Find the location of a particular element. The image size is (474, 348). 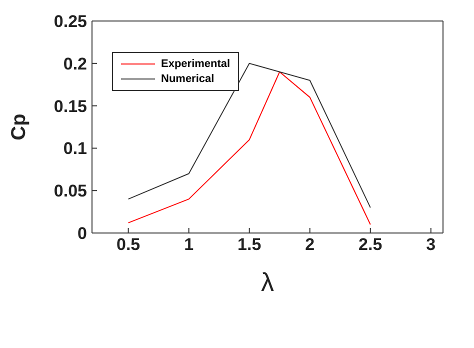

y-tick-label: 0 is located at coordinates (82, 234).